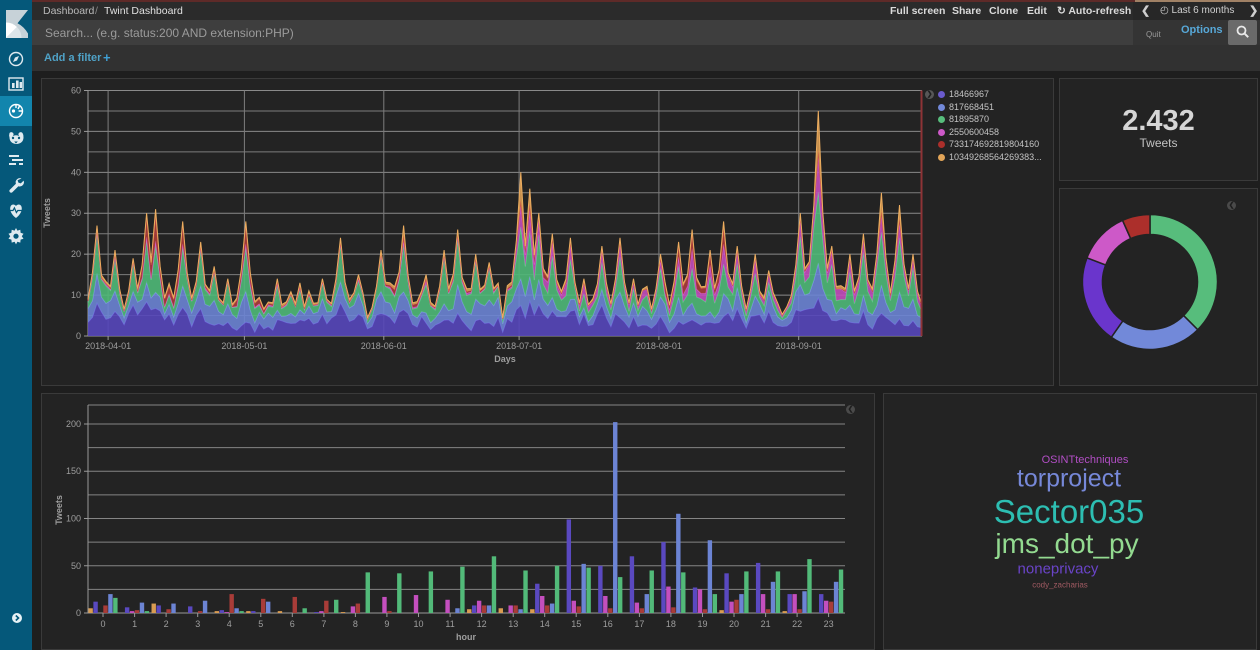 The height and width of the screenshot is (650, 1260). I want to click on svg-text: 2018-08-01, so click(659, 346).